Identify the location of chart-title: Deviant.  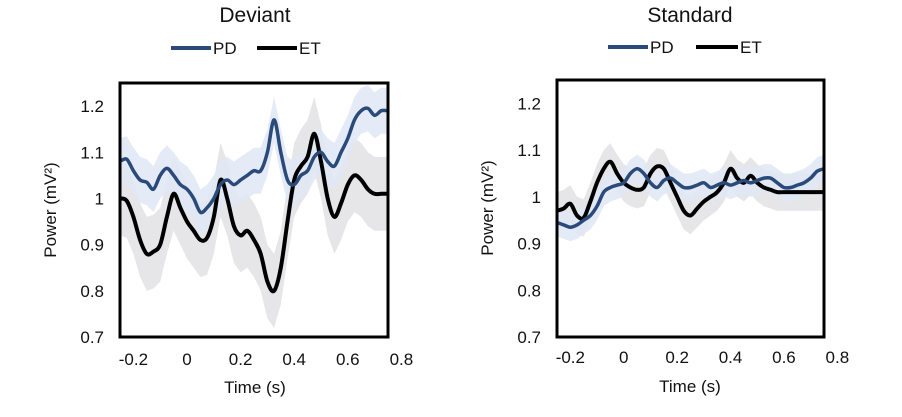
(254, 15).